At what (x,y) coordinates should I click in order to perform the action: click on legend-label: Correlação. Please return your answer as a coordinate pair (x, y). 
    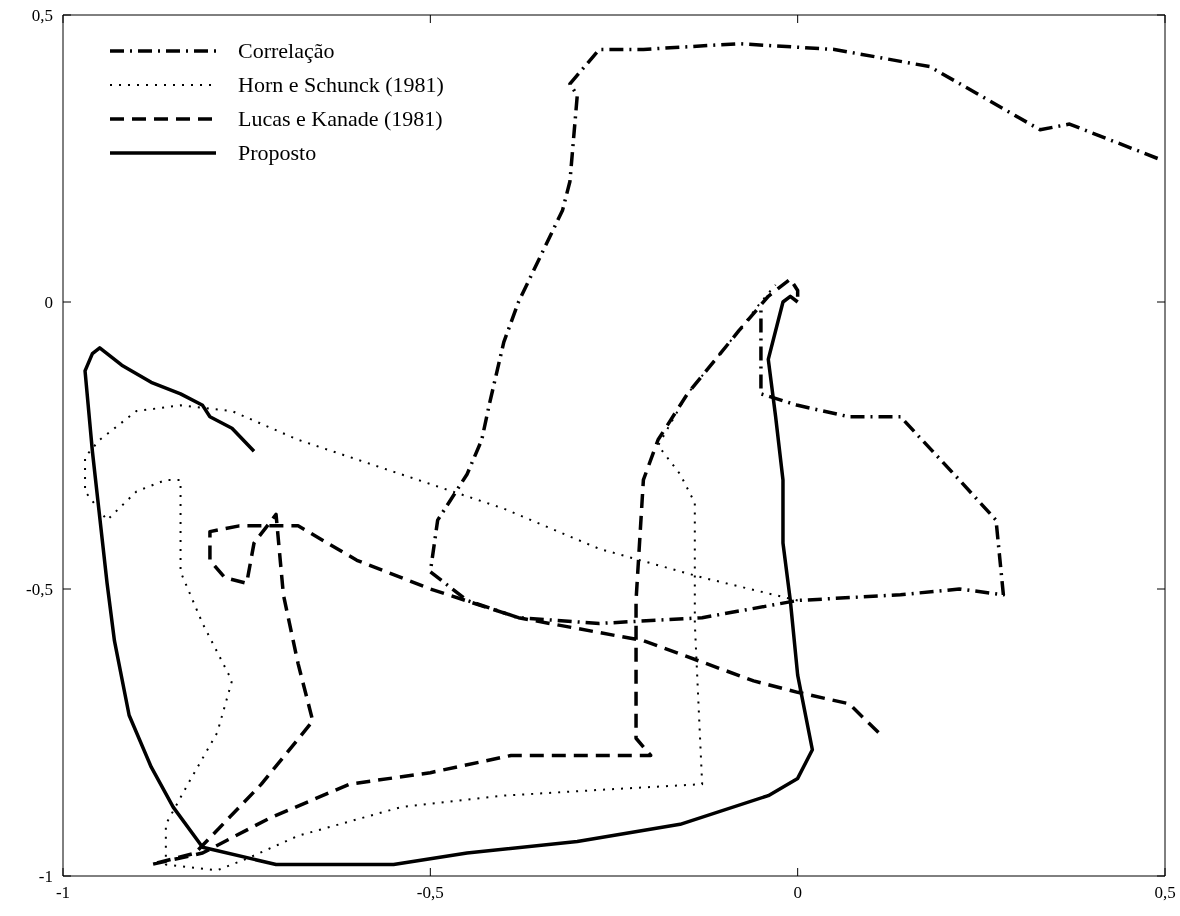
    Looking at the image, I should click on (286, 51).